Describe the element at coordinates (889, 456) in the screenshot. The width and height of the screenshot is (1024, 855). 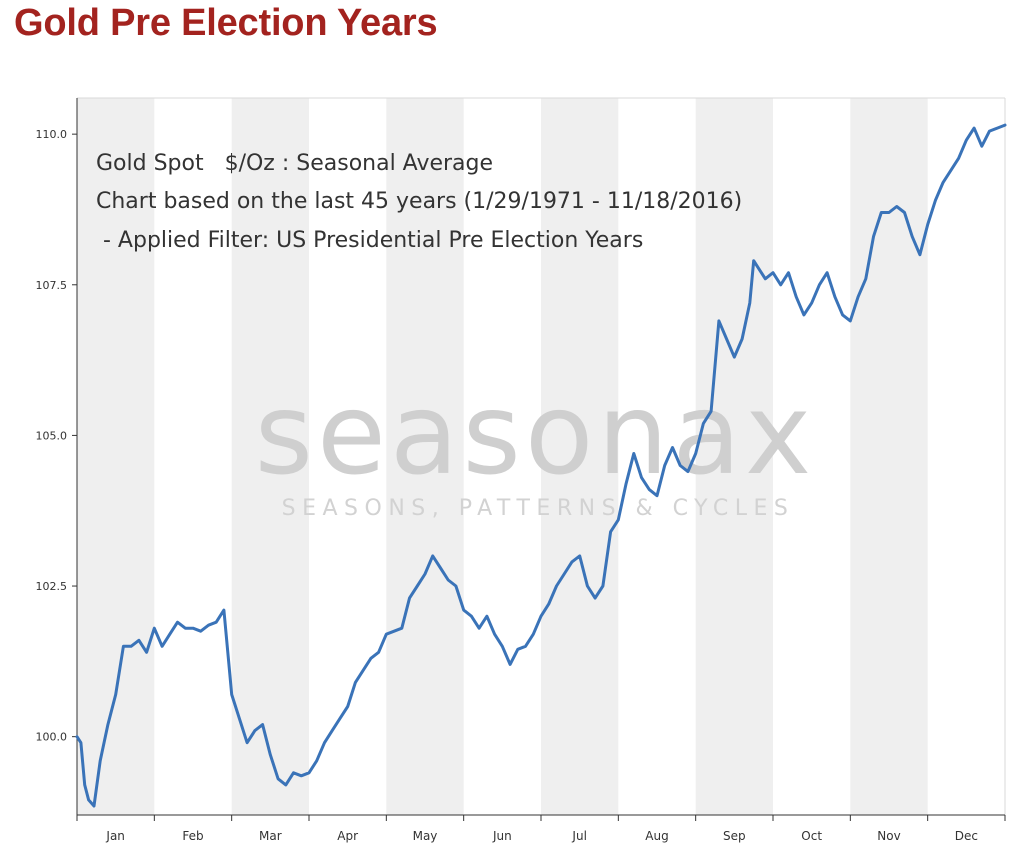
I see `month-band-nov` at that location.